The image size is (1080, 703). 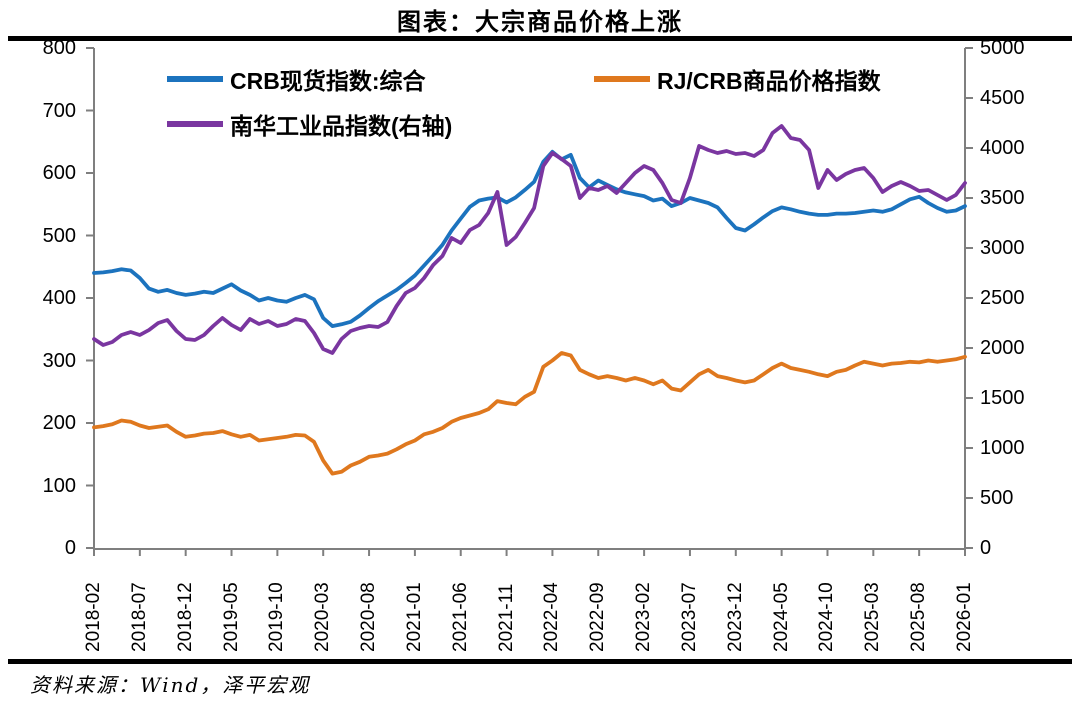 What do you see at coordinates (769, 81) in the screenshot?
I see `rj-crb-legend-label: RJ/CRB商品价格指数` at bounding box center [769, 81].